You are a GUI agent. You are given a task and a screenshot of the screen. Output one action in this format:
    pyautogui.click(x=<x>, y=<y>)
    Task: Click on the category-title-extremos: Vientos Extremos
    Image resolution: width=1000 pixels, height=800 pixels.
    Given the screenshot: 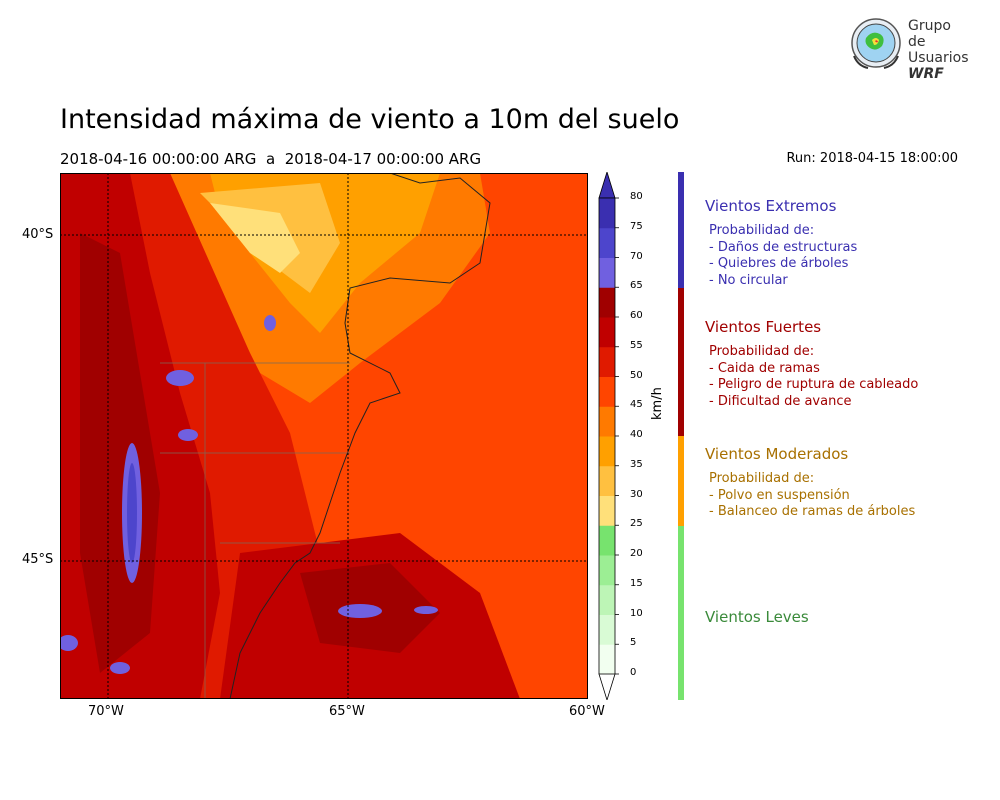 What is the action you would take?
    pyautogui.click(x=771, y=206)
    